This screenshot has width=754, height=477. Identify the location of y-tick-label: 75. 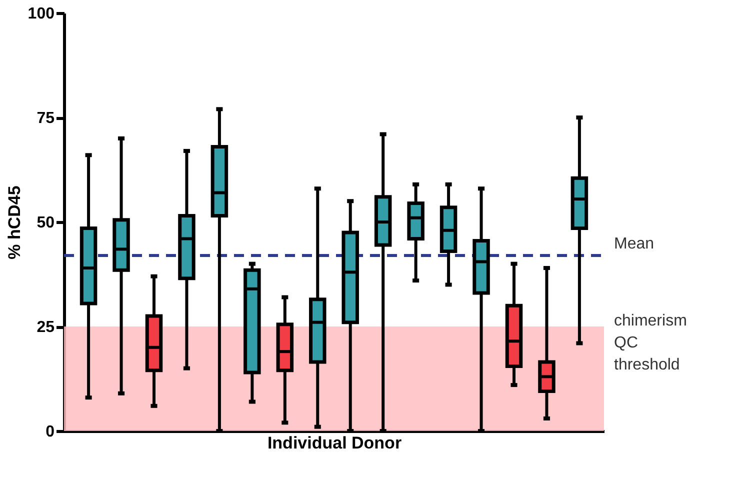
(45, 118).